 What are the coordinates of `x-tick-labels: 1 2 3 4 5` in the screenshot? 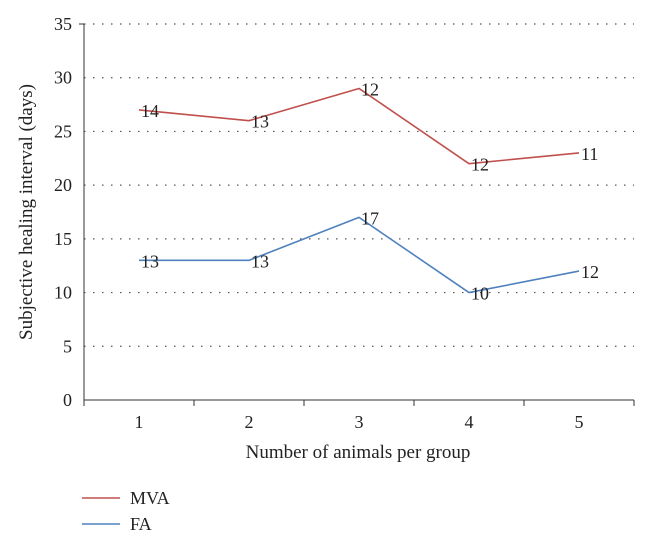 It's located at (359, 422).